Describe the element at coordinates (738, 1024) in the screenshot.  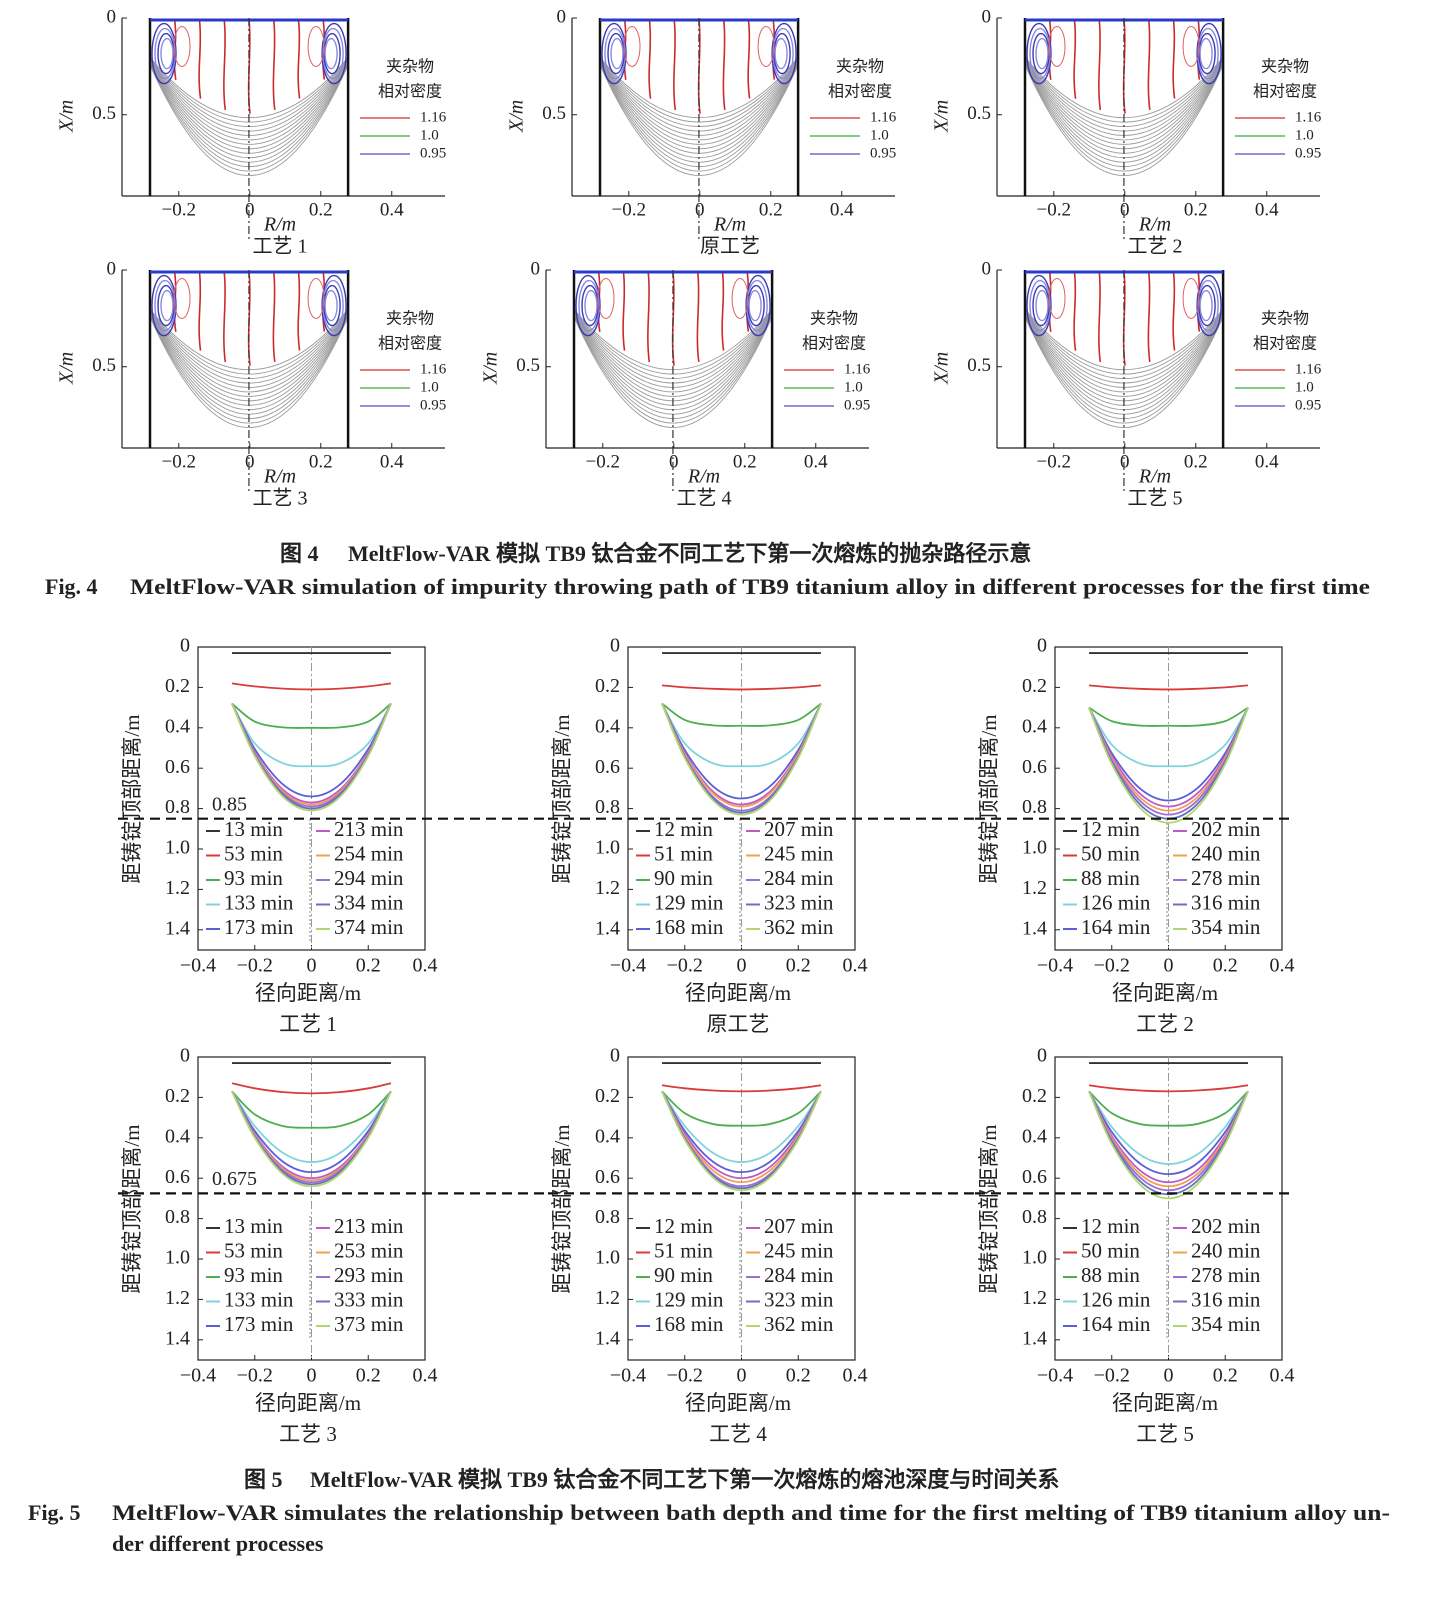
I see `panel-title: 原工艺` at that location.